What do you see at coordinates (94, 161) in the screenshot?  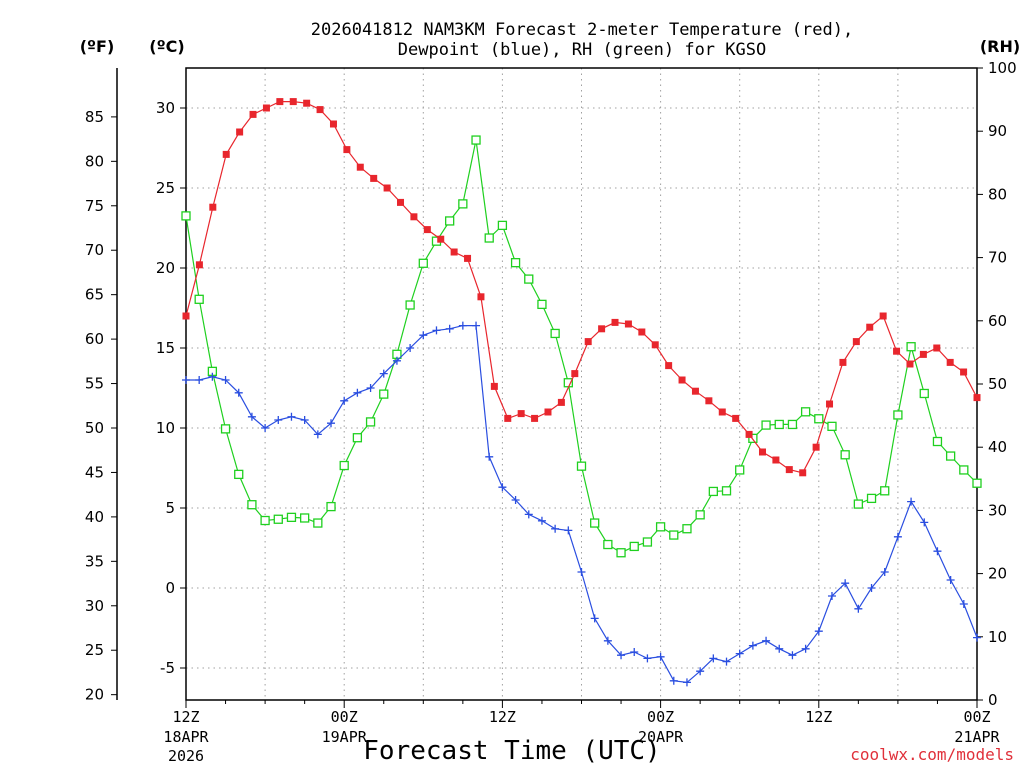 I see `f-tick-label: 80` at bounding box center [94, 161].